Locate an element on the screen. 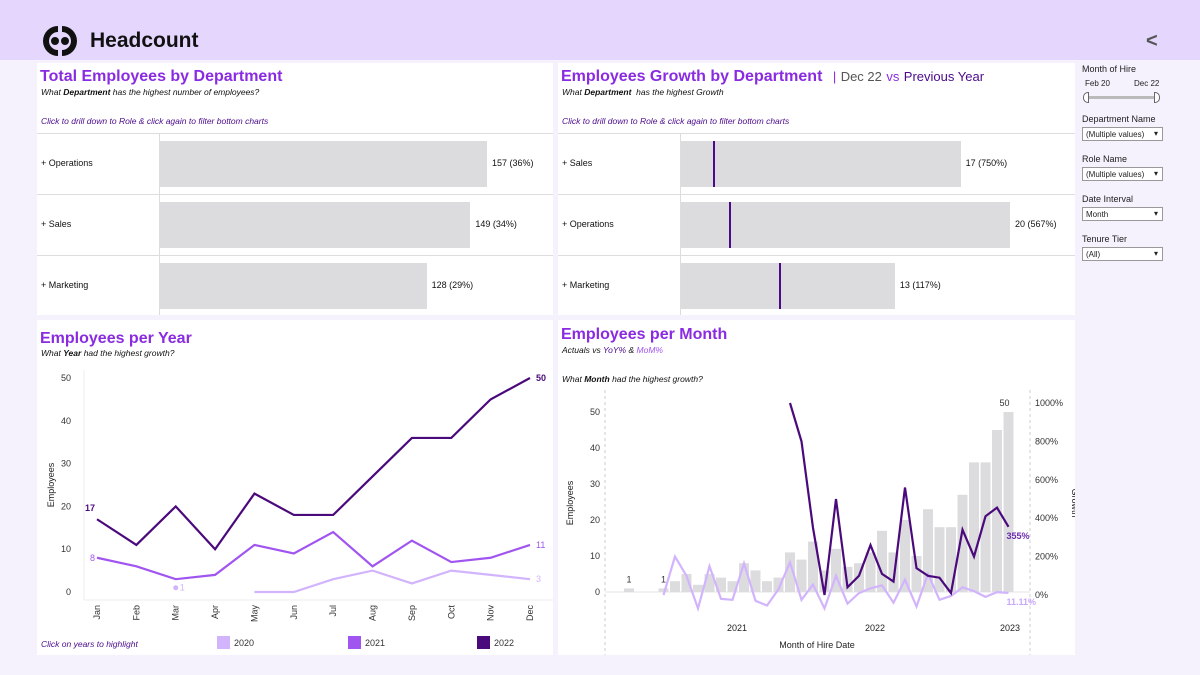  series-first-label: 1 is located at coordinates (182, 588).